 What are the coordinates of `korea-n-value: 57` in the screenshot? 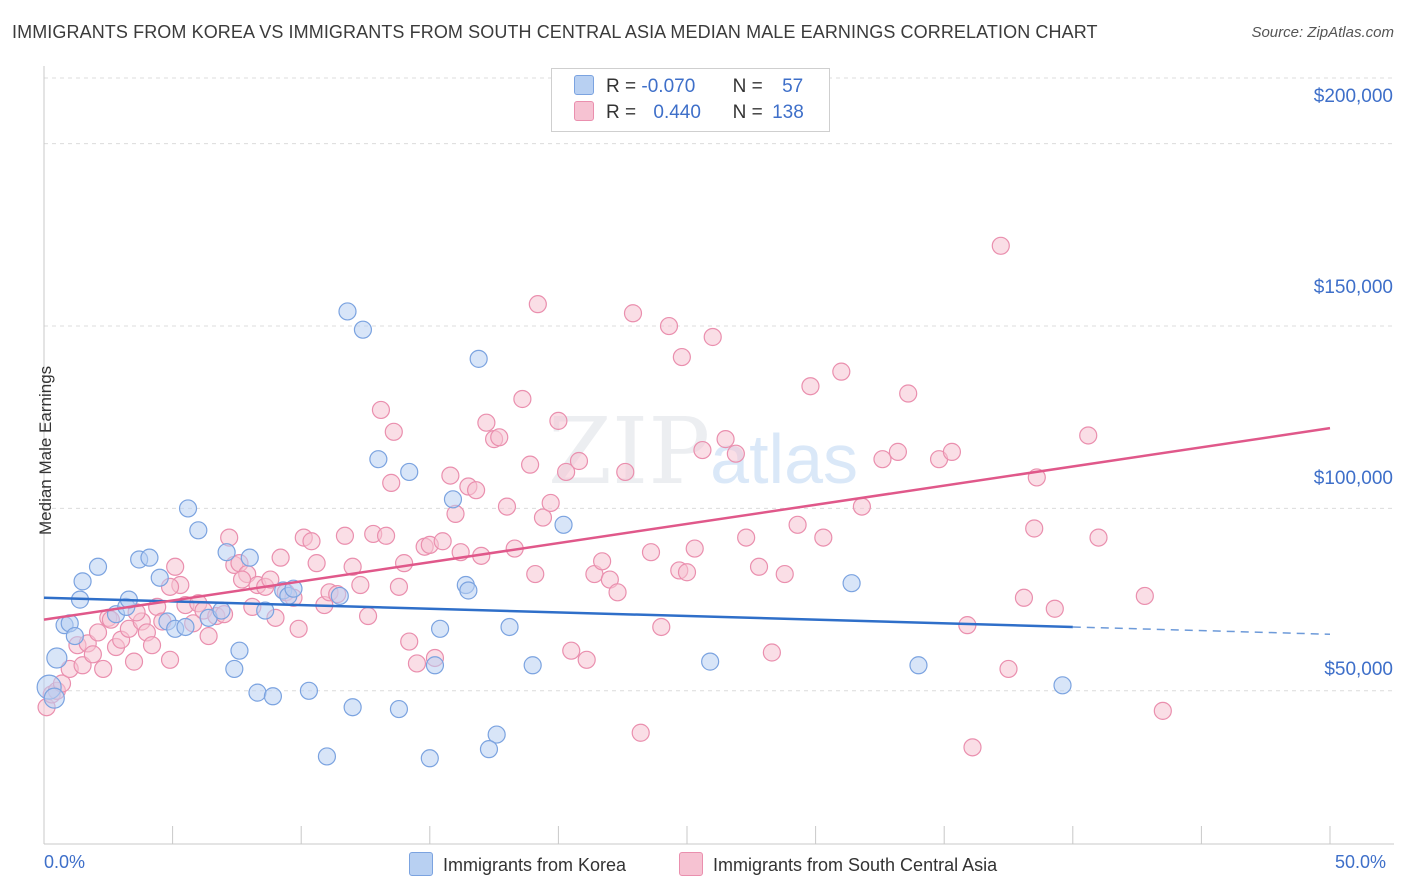 It's located at (793, 86).